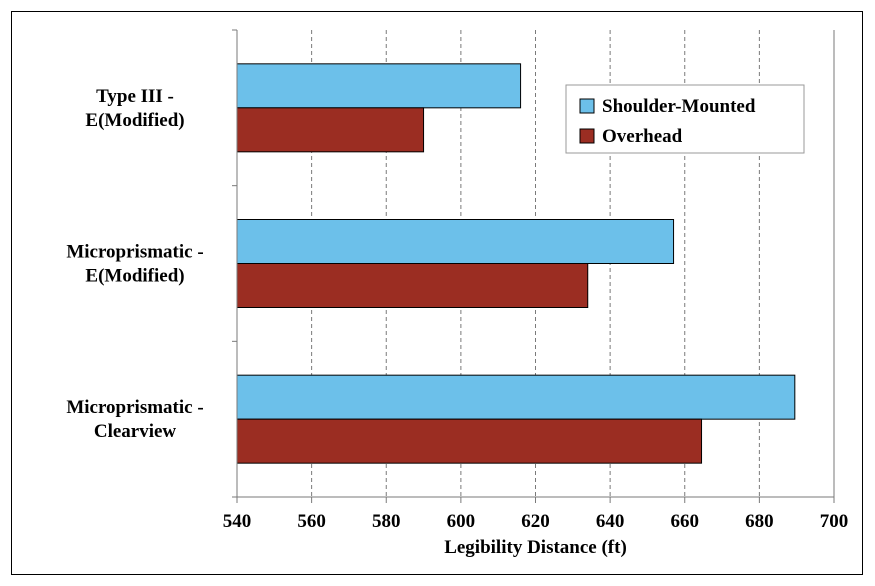 This screenshot has width=875, height=586. What do you see at coordinates (679, 106) in the screenshot?
I see `legend-label: Shoulder-Mounted` at bounding box center [679, 106].